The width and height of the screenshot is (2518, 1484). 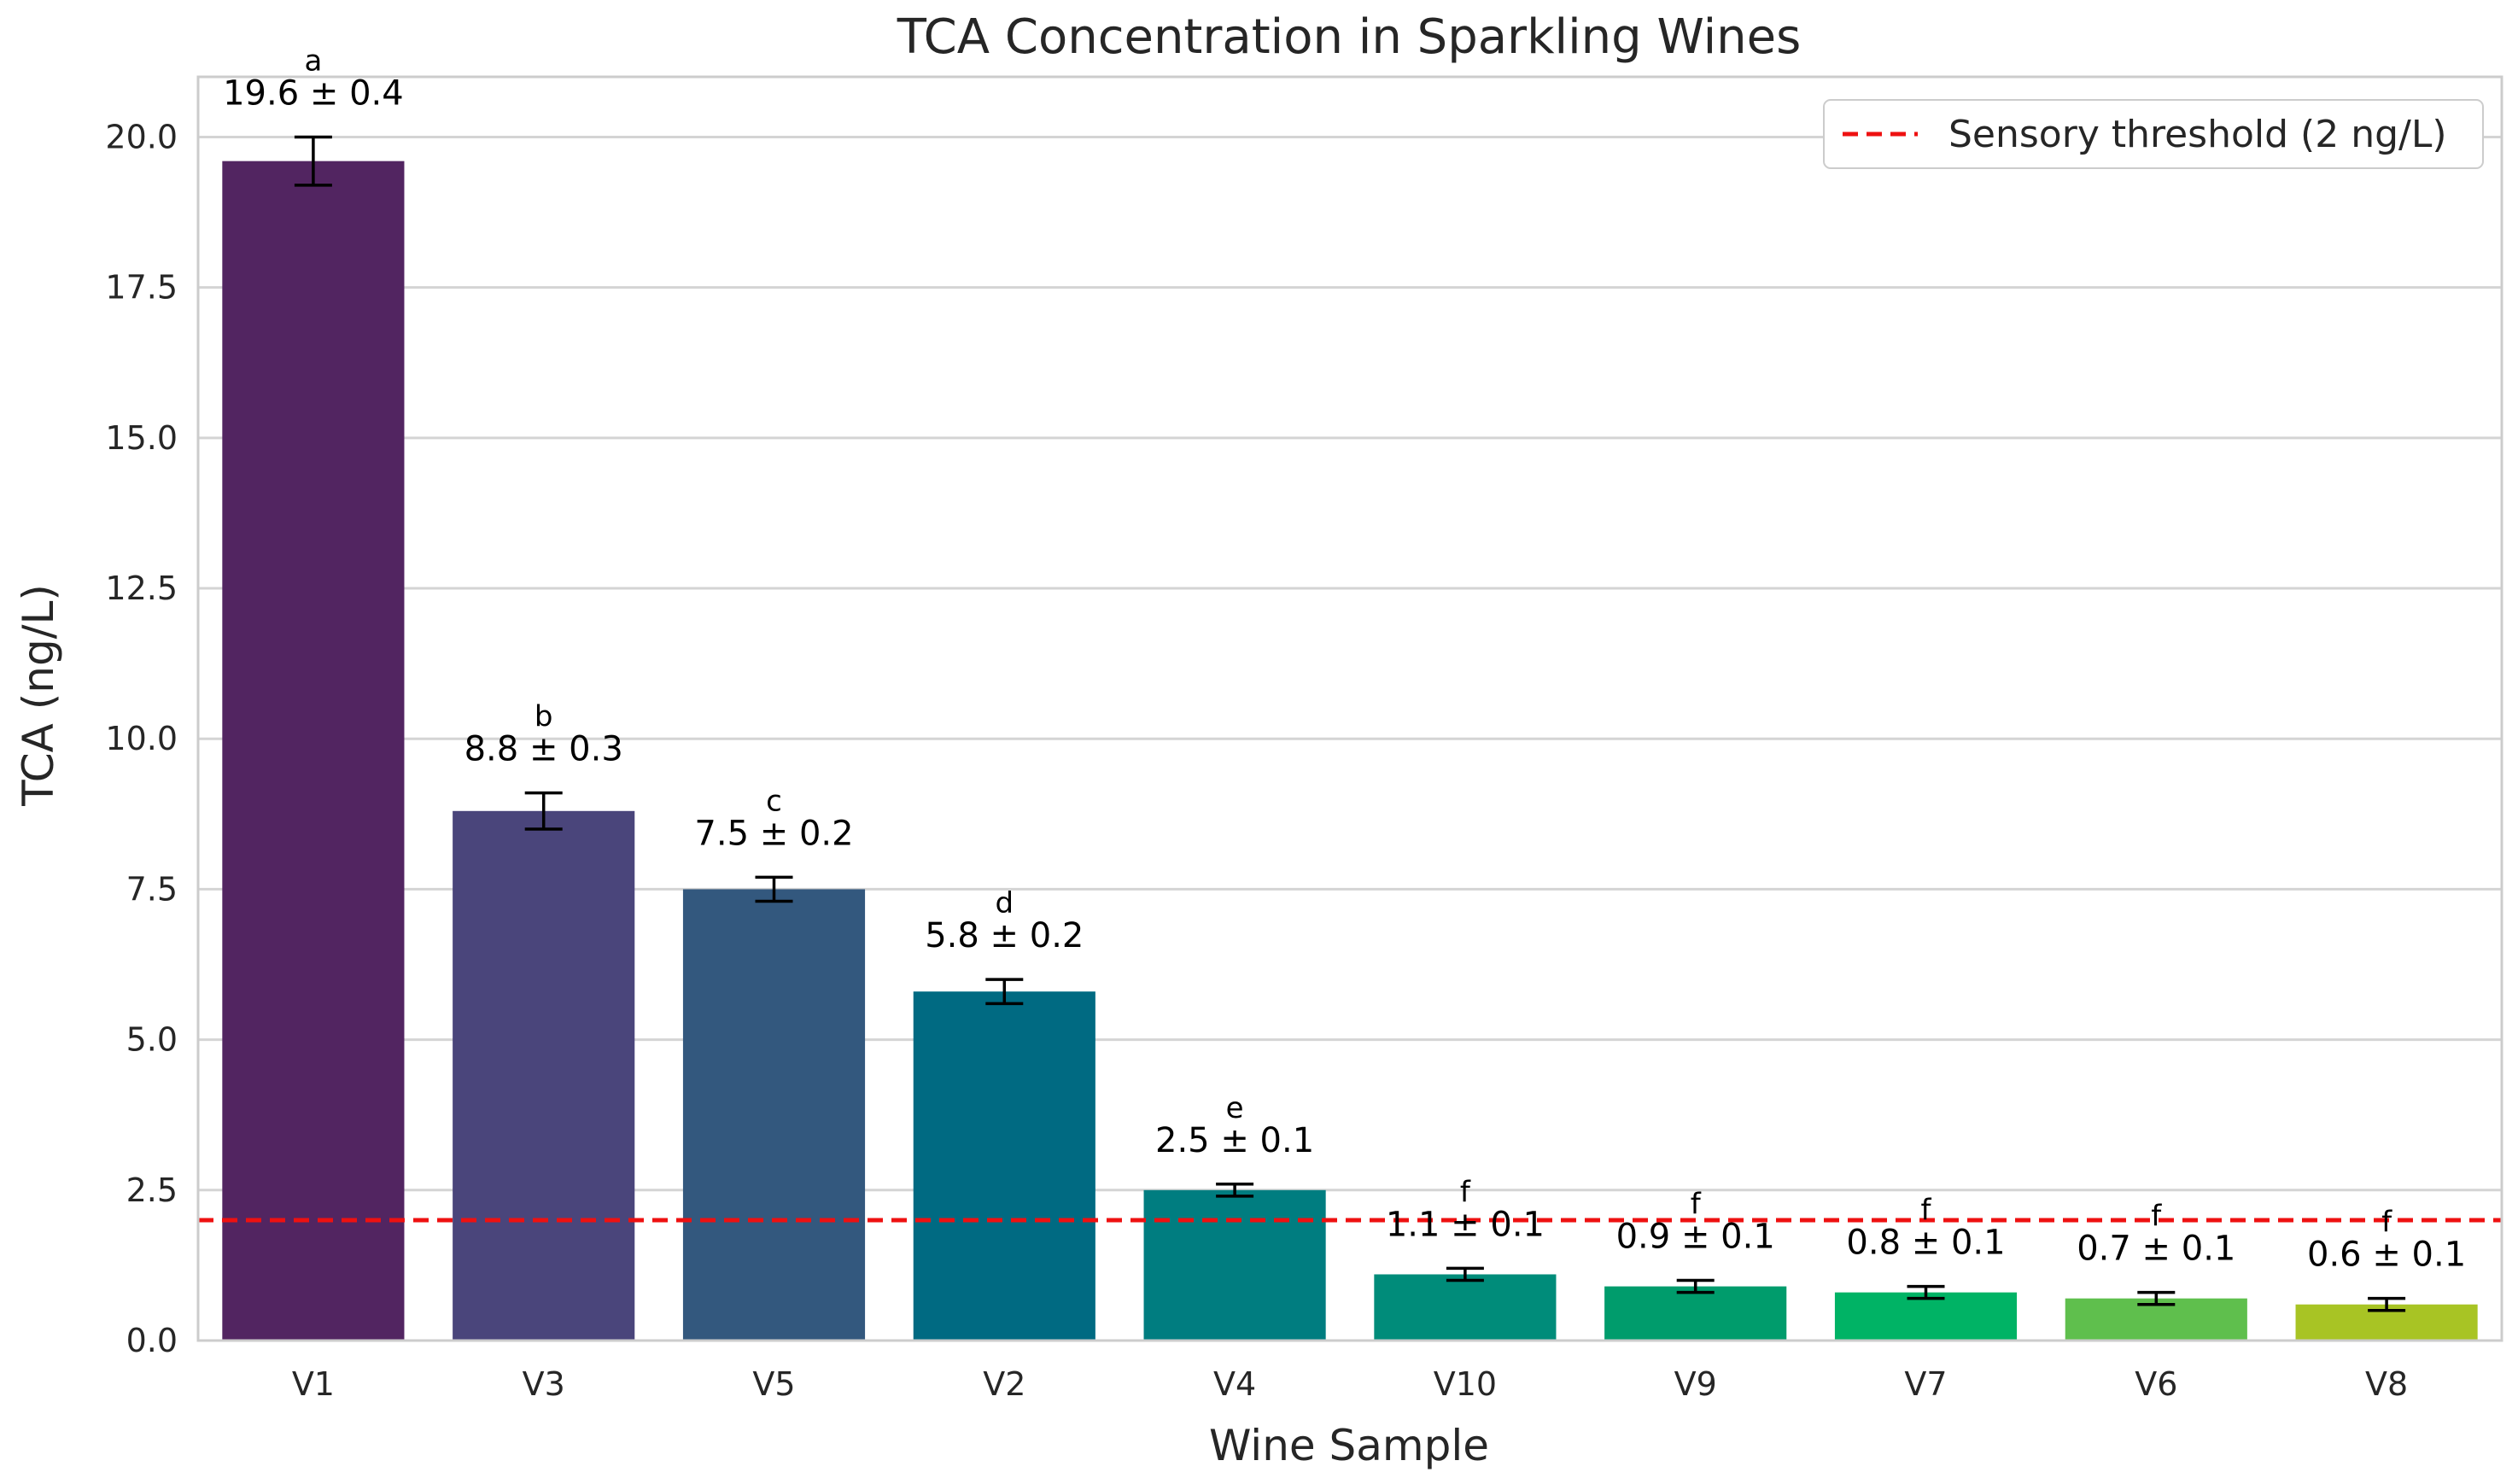 I want to click on value-label-V1: 19.6 ± 0.4, so click(x=313, y=93).